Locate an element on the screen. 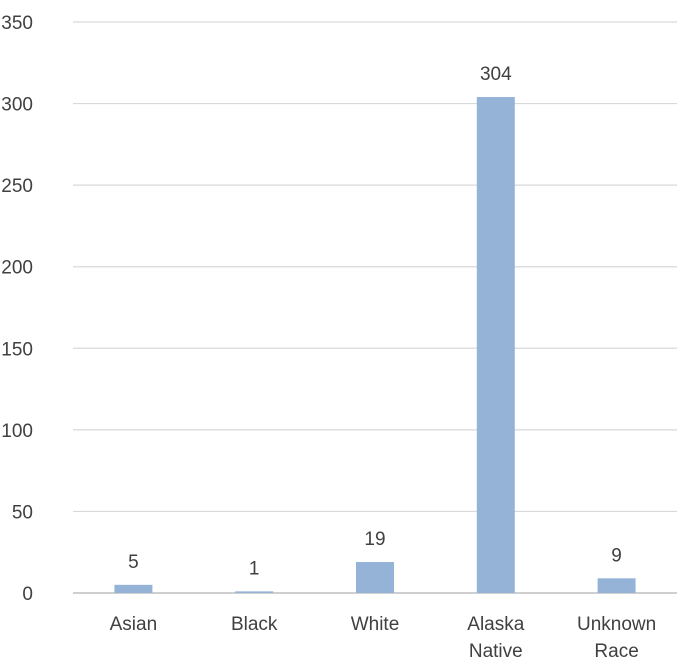 This screenshot has width=677, height=665. x-tick-label-2: White is located at coordinates (375, 624).